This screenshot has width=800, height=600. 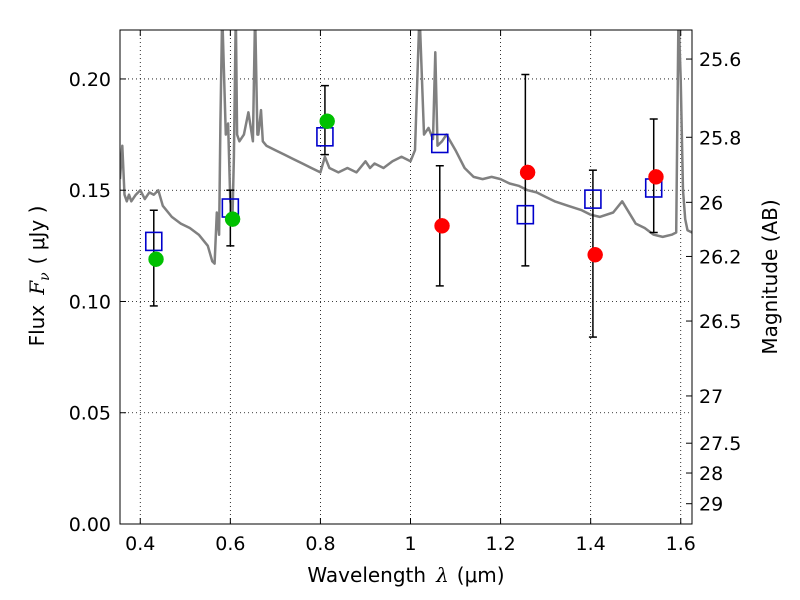 I want to click on y2-tick-label: 26.2, so click(x=720, y=257).